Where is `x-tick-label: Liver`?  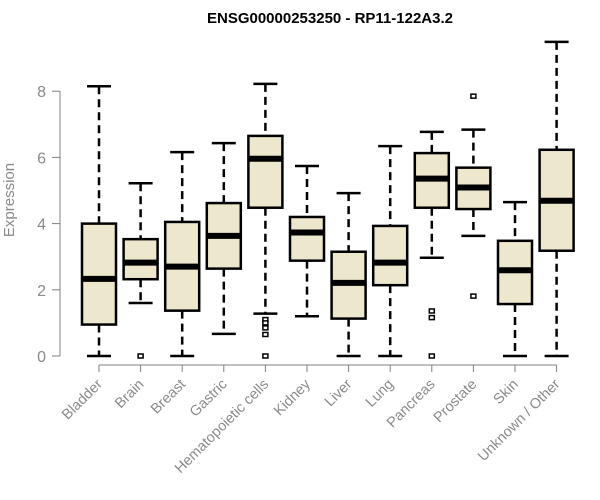 x-tick-label: Liver is located at coordinates (339, 393).